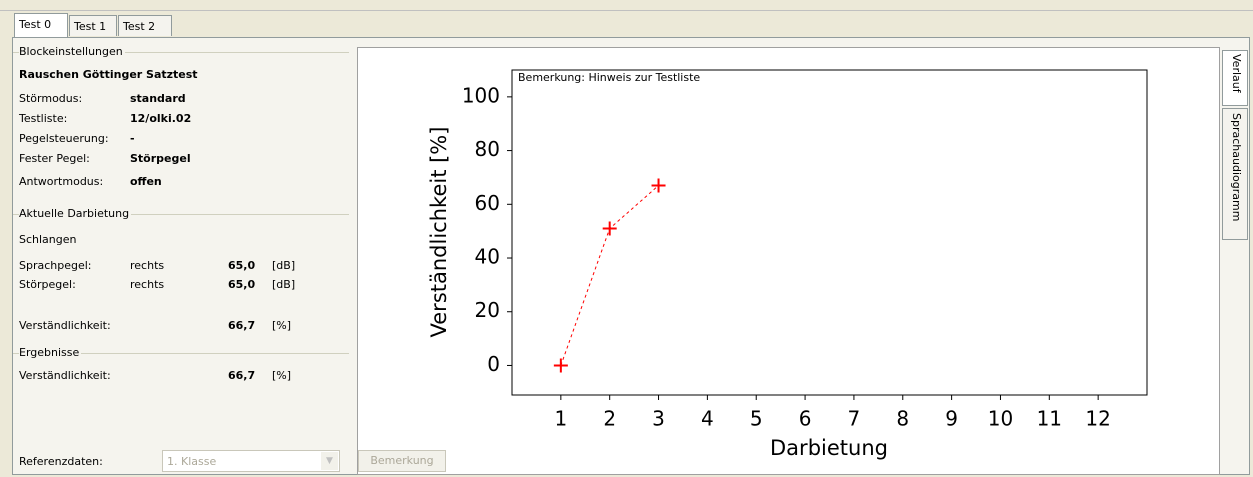 The height and width of the screenshot is (477, 1253). What do you see at coordinates (43, 118) in the screenshot?
I see `label: Testliste:` at bounding box center [43, 118].